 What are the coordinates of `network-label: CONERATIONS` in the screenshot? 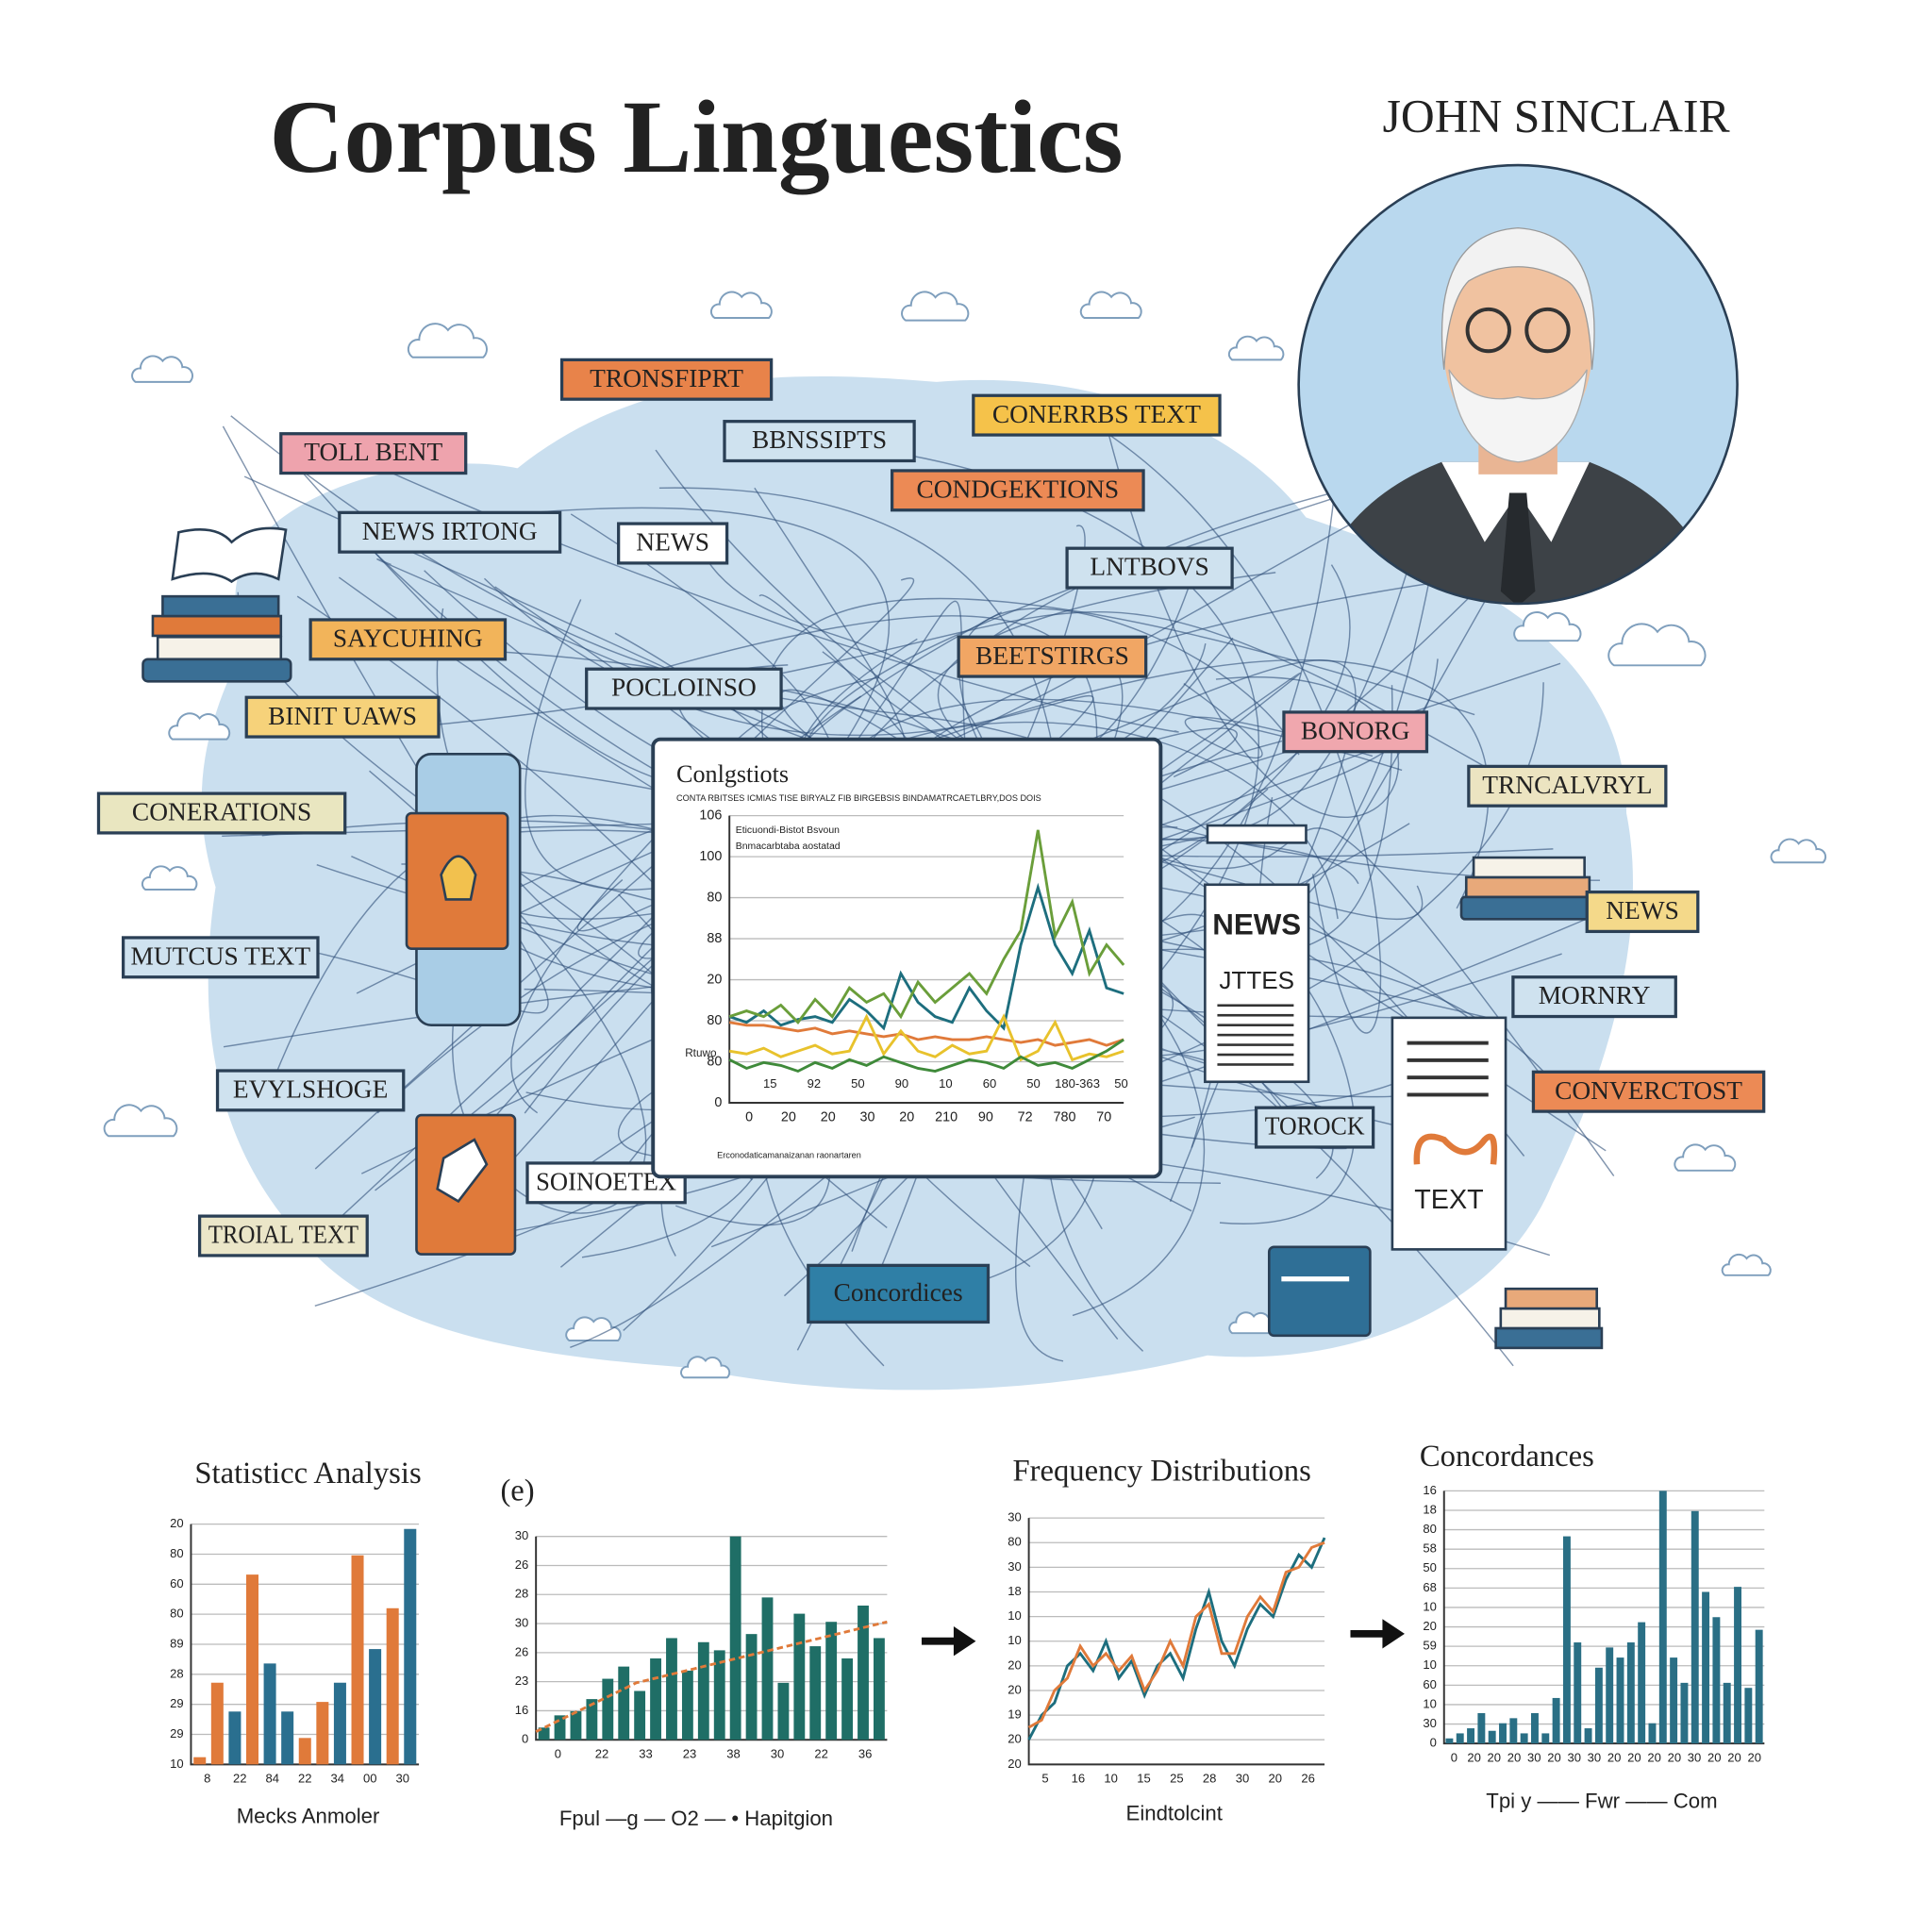 It's located at (221, 812).